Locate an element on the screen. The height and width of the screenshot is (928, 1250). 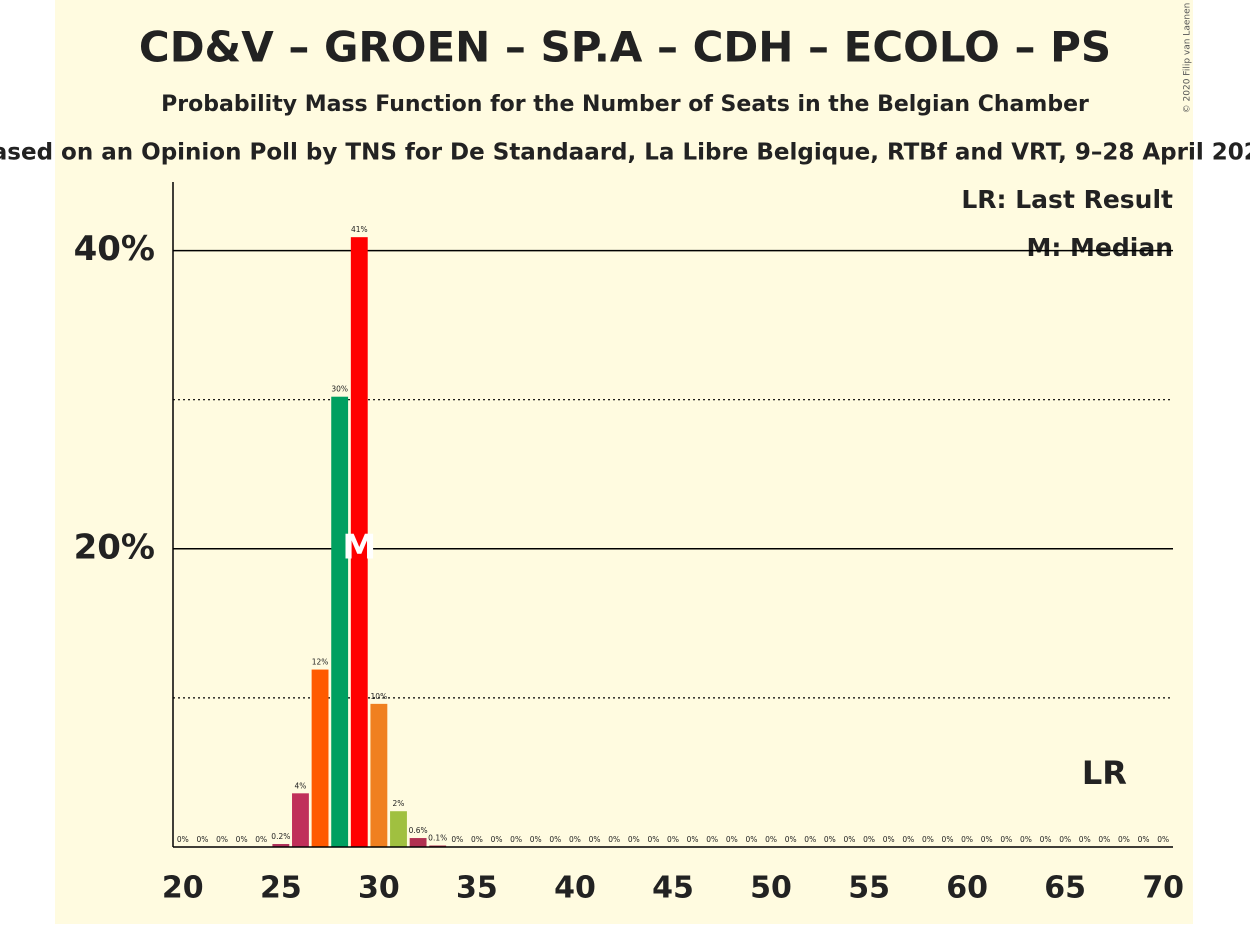
chart-title: CD&V – GROEN – SP.A – CDH – ECOLO – PS is located at coordinates (625, 47).